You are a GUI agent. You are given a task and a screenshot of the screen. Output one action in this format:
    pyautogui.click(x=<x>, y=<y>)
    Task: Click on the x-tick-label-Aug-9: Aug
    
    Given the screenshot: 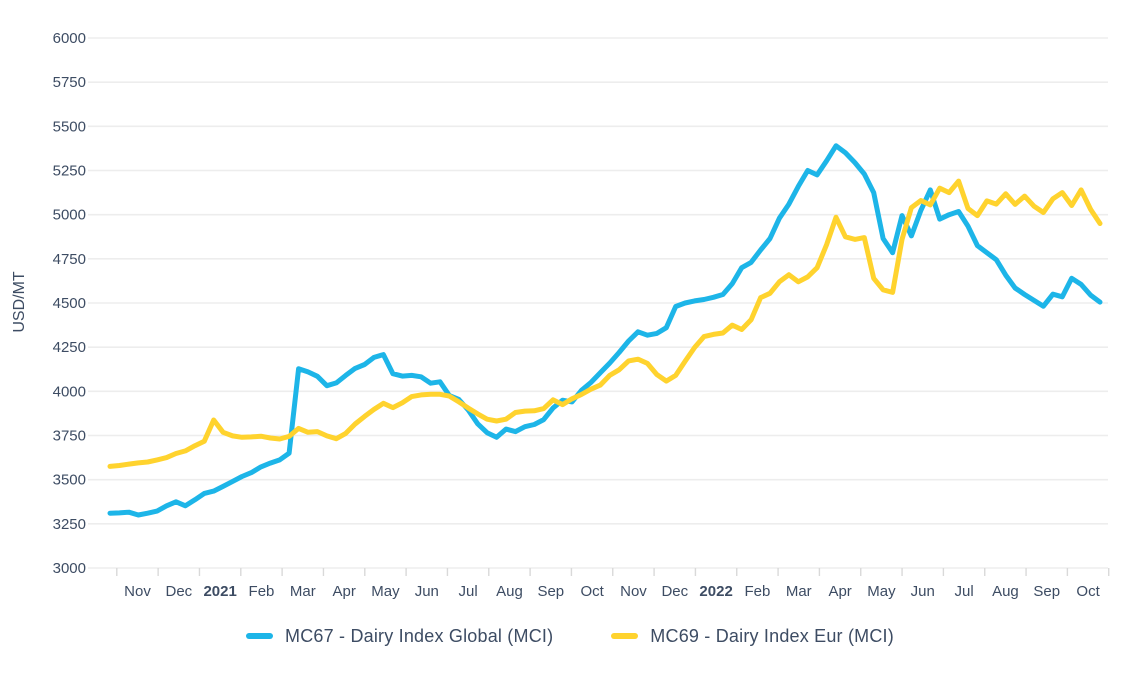 What is the action you would take?
    pyautogui.click(x=509, y=591)
    